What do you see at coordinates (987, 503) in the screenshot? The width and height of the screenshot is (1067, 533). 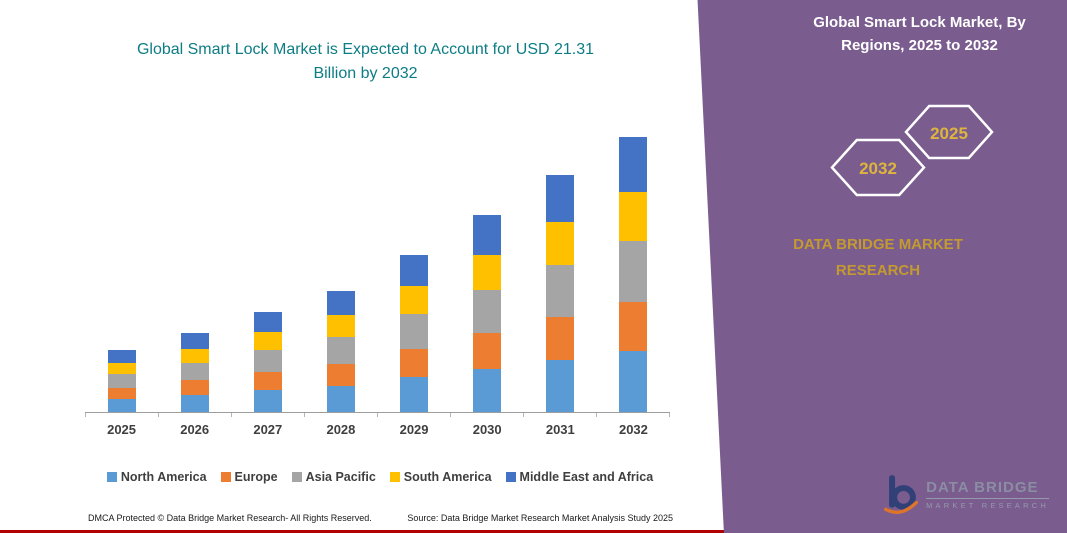 I see `logo-line2: MARKET RESEARCH` at bounding box center [987, 503].